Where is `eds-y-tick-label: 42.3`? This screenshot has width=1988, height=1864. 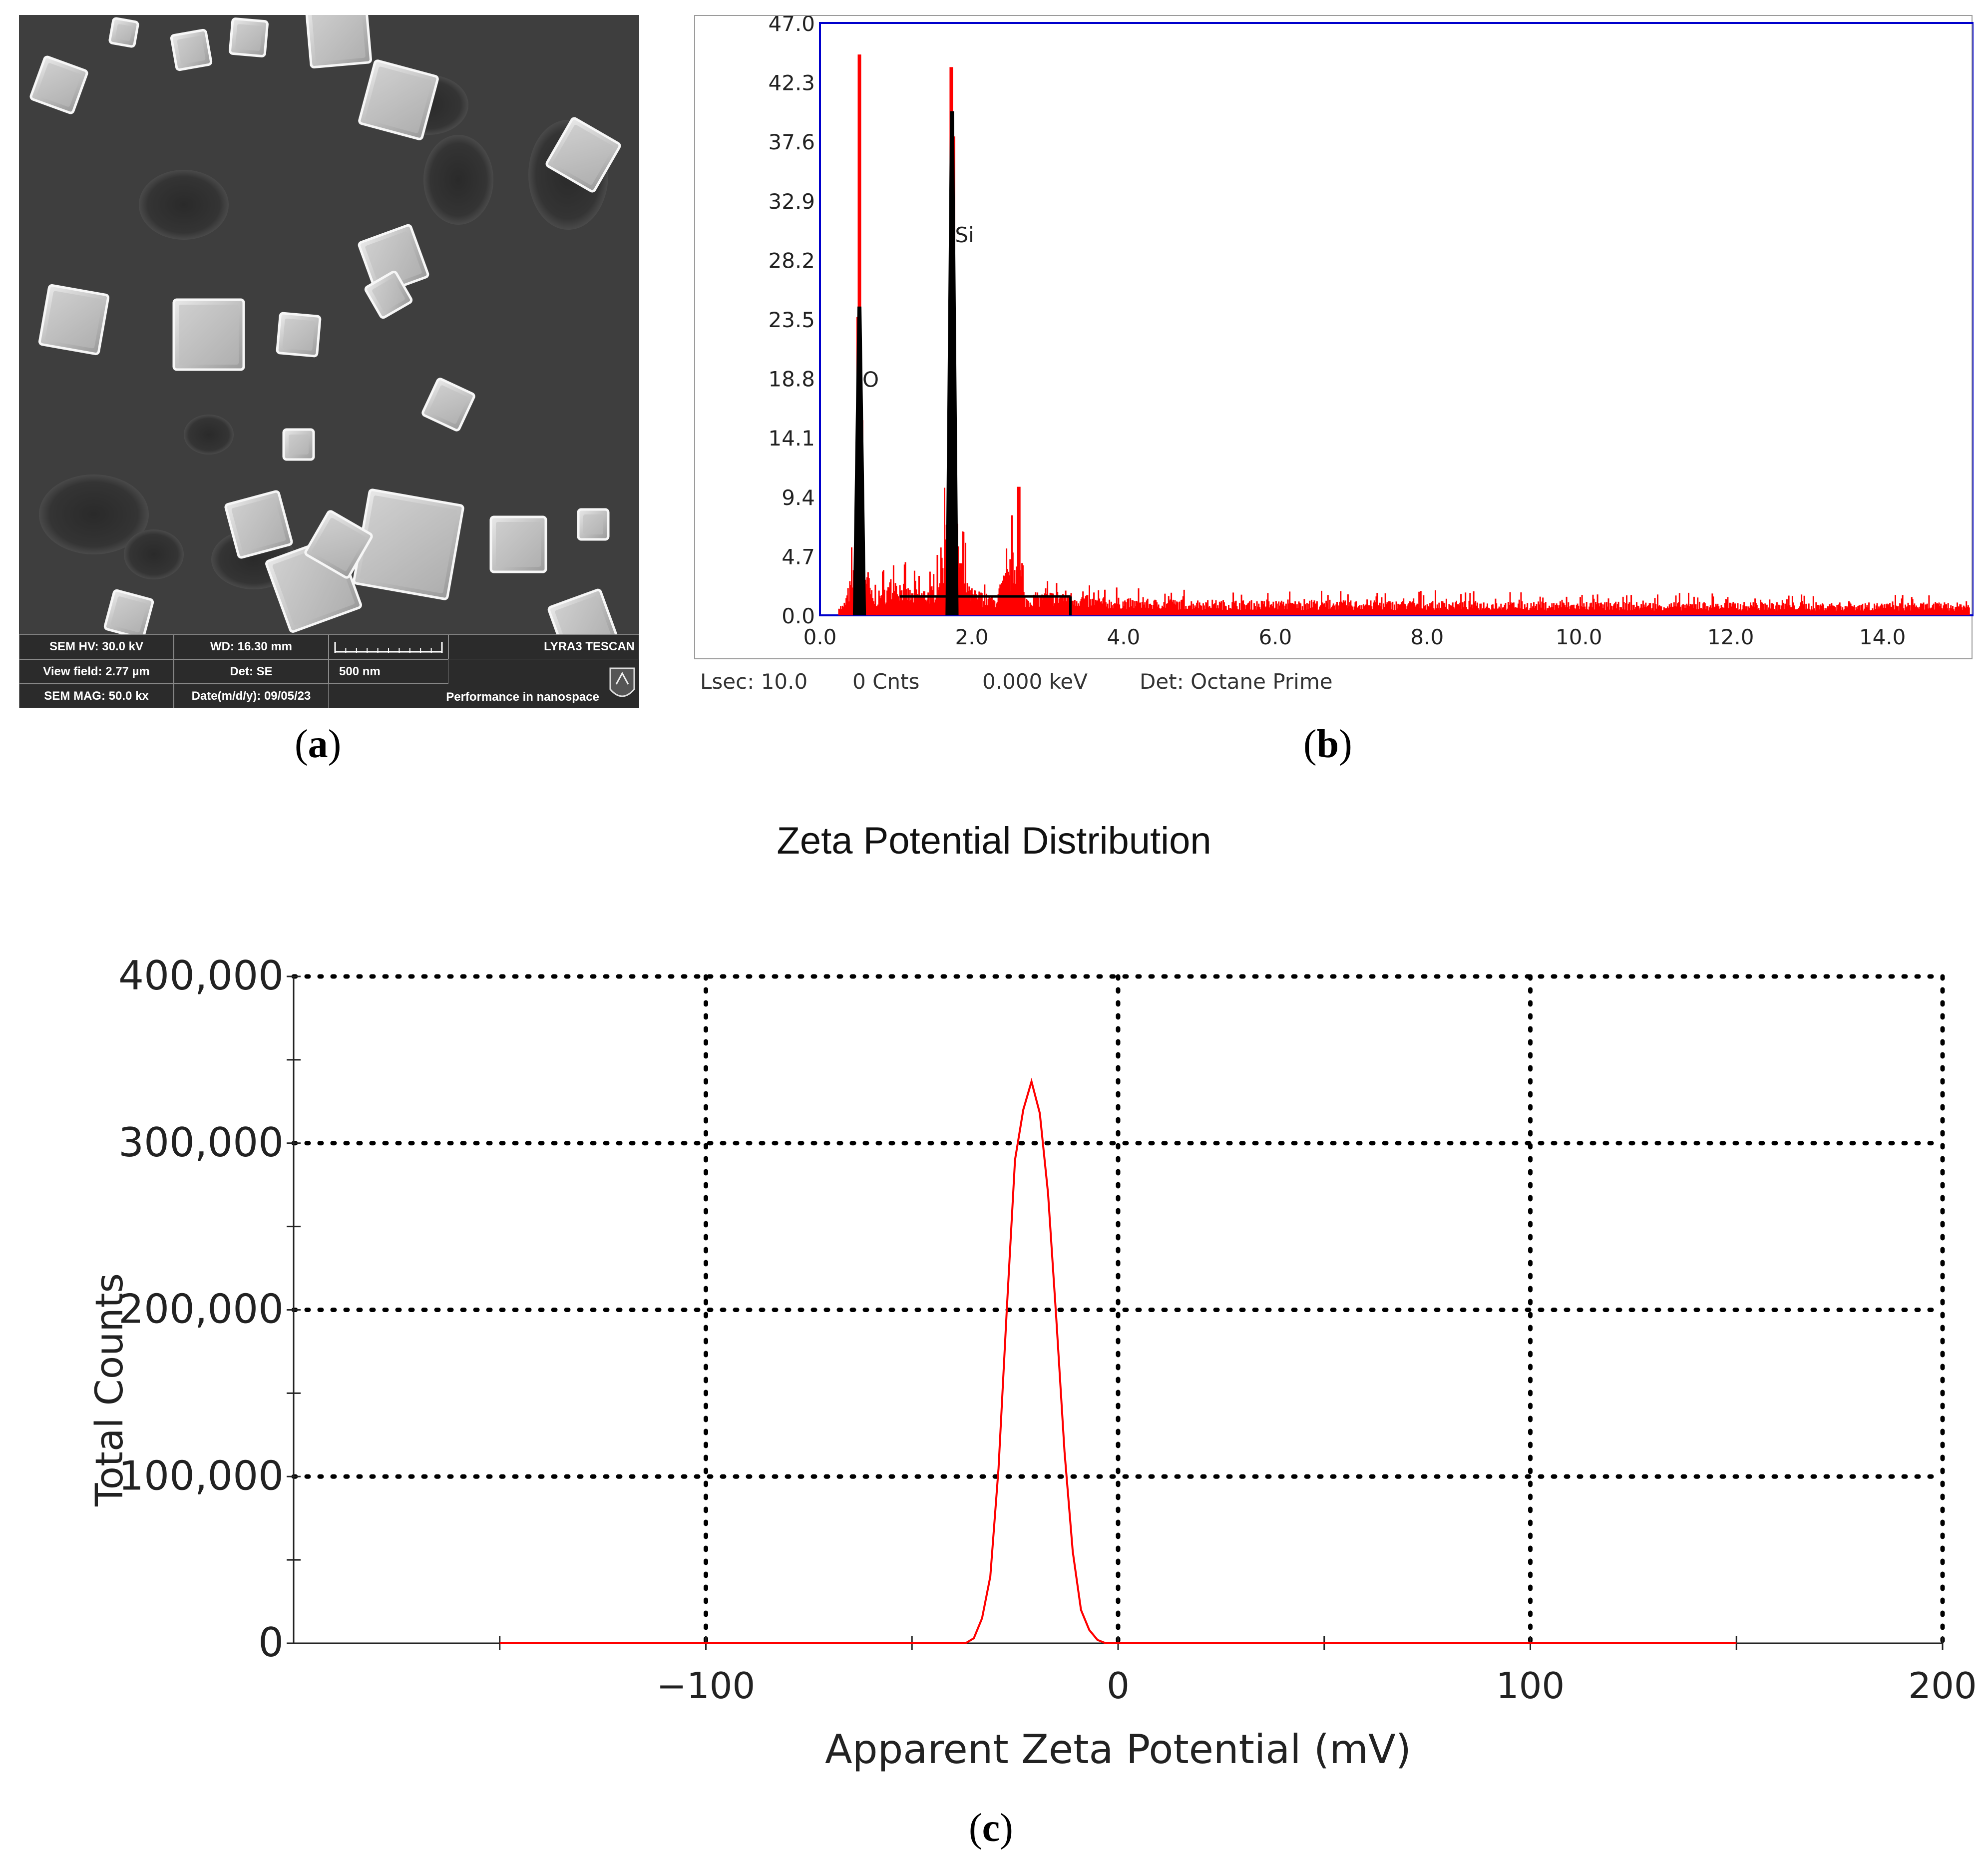
eds-y-tick-label: 42.3 is located at coordinates (791, 83).